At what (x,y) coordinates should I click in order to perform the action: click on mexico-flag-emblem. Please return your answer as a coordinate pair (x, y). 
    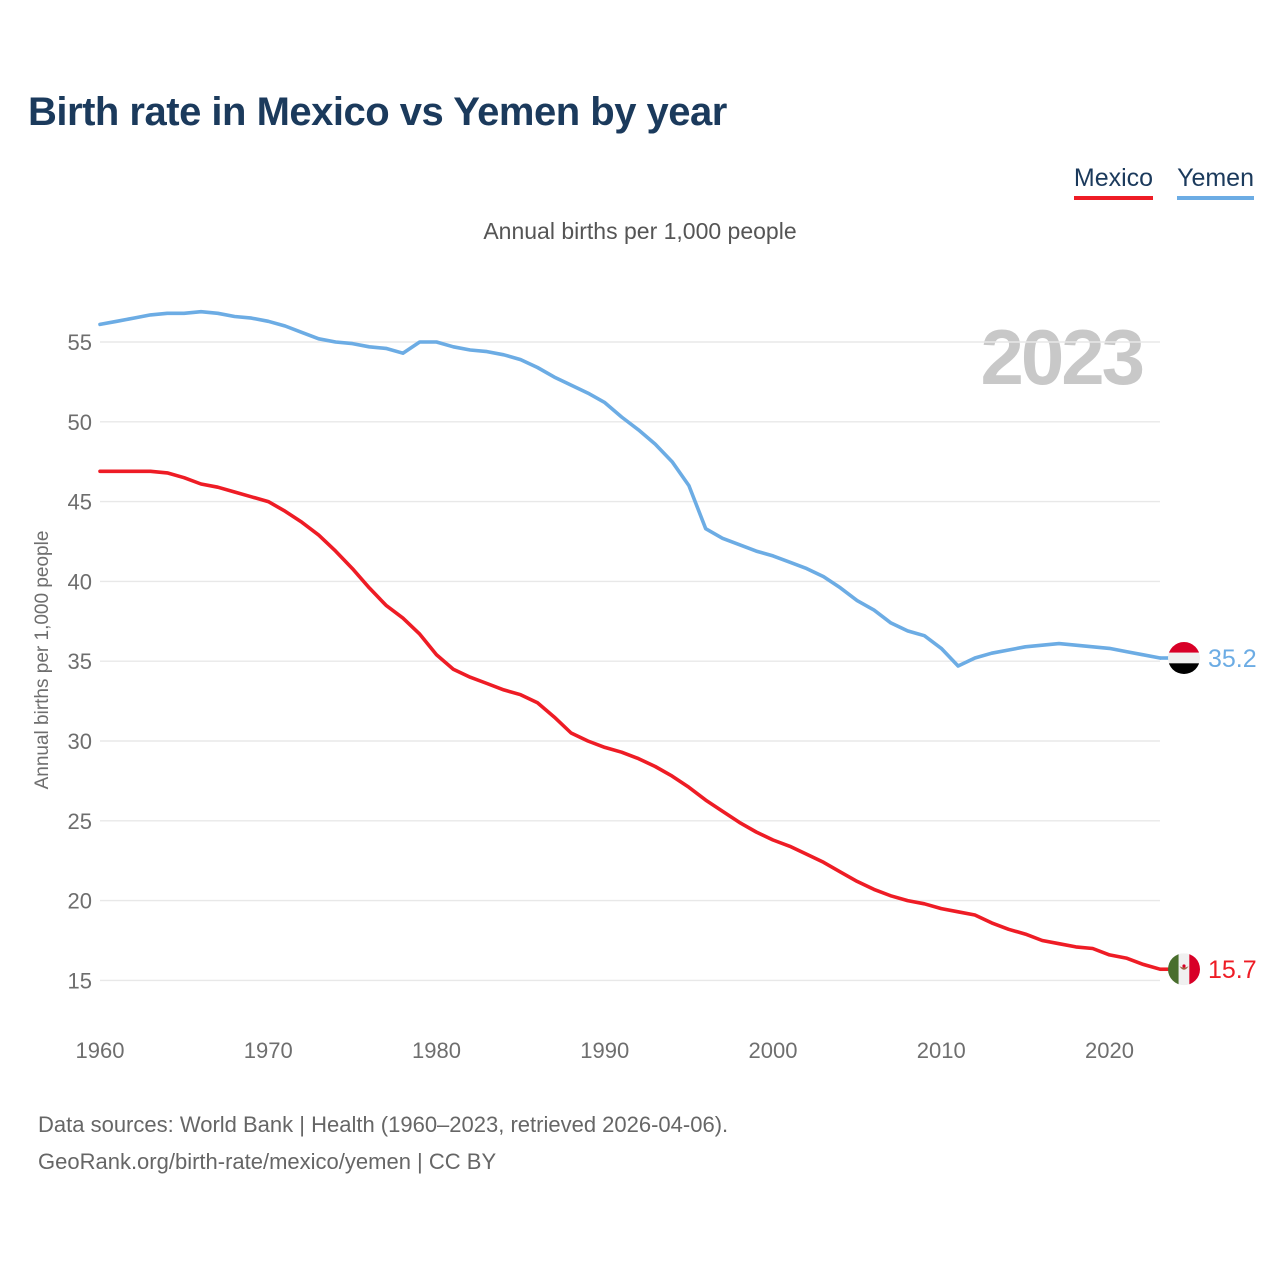
    Looking at the image, I should click on (1184, 968).